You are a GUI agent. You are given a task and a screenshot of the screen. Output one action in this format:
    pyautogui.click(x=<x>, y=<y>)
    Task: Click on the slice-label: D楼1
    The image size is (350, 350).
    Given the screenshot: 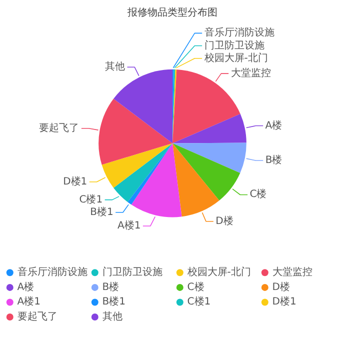 What is the action you would take?
    pyautogui.click(x=75, y=181)
    